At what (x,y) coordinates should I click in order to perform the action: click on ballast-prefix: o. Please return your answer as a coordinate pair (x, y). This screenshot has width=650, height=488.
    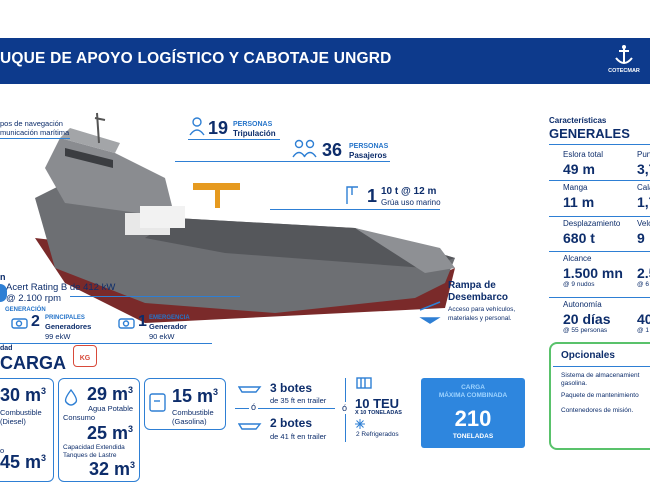
    Looking at the image, I should click on (2, 450).